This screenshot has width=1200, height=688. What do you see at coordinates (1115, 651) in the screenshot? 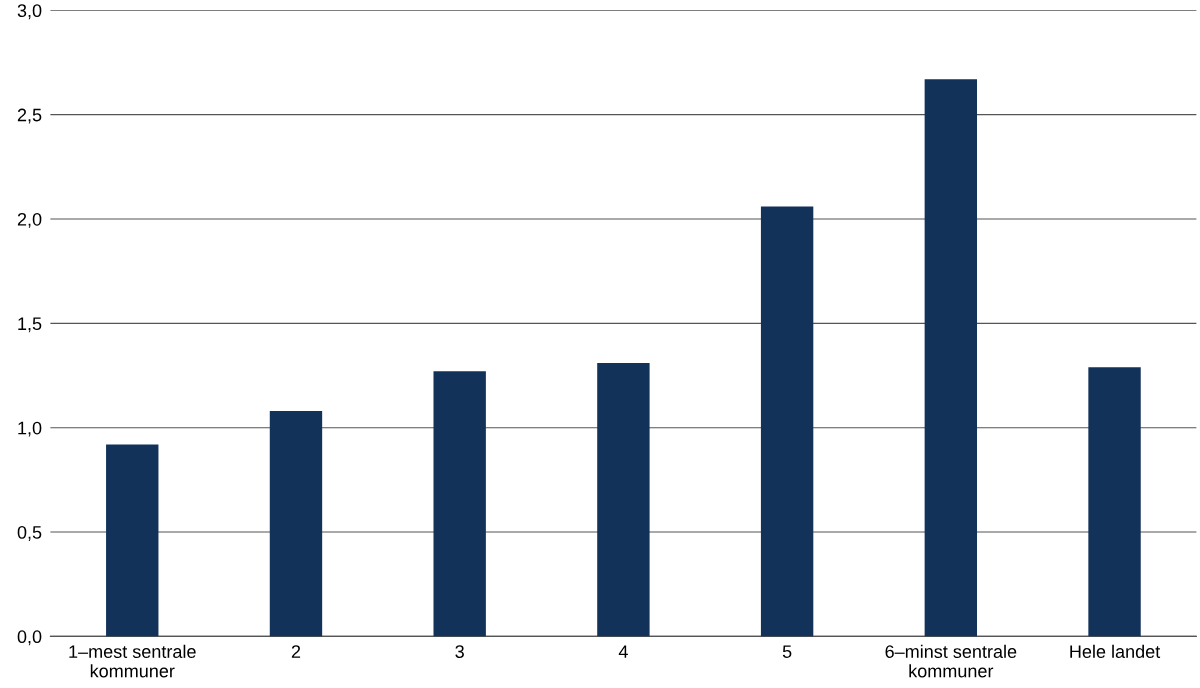
I see `x-tick-label: Hele landet` at bounding box center [1115, 651].